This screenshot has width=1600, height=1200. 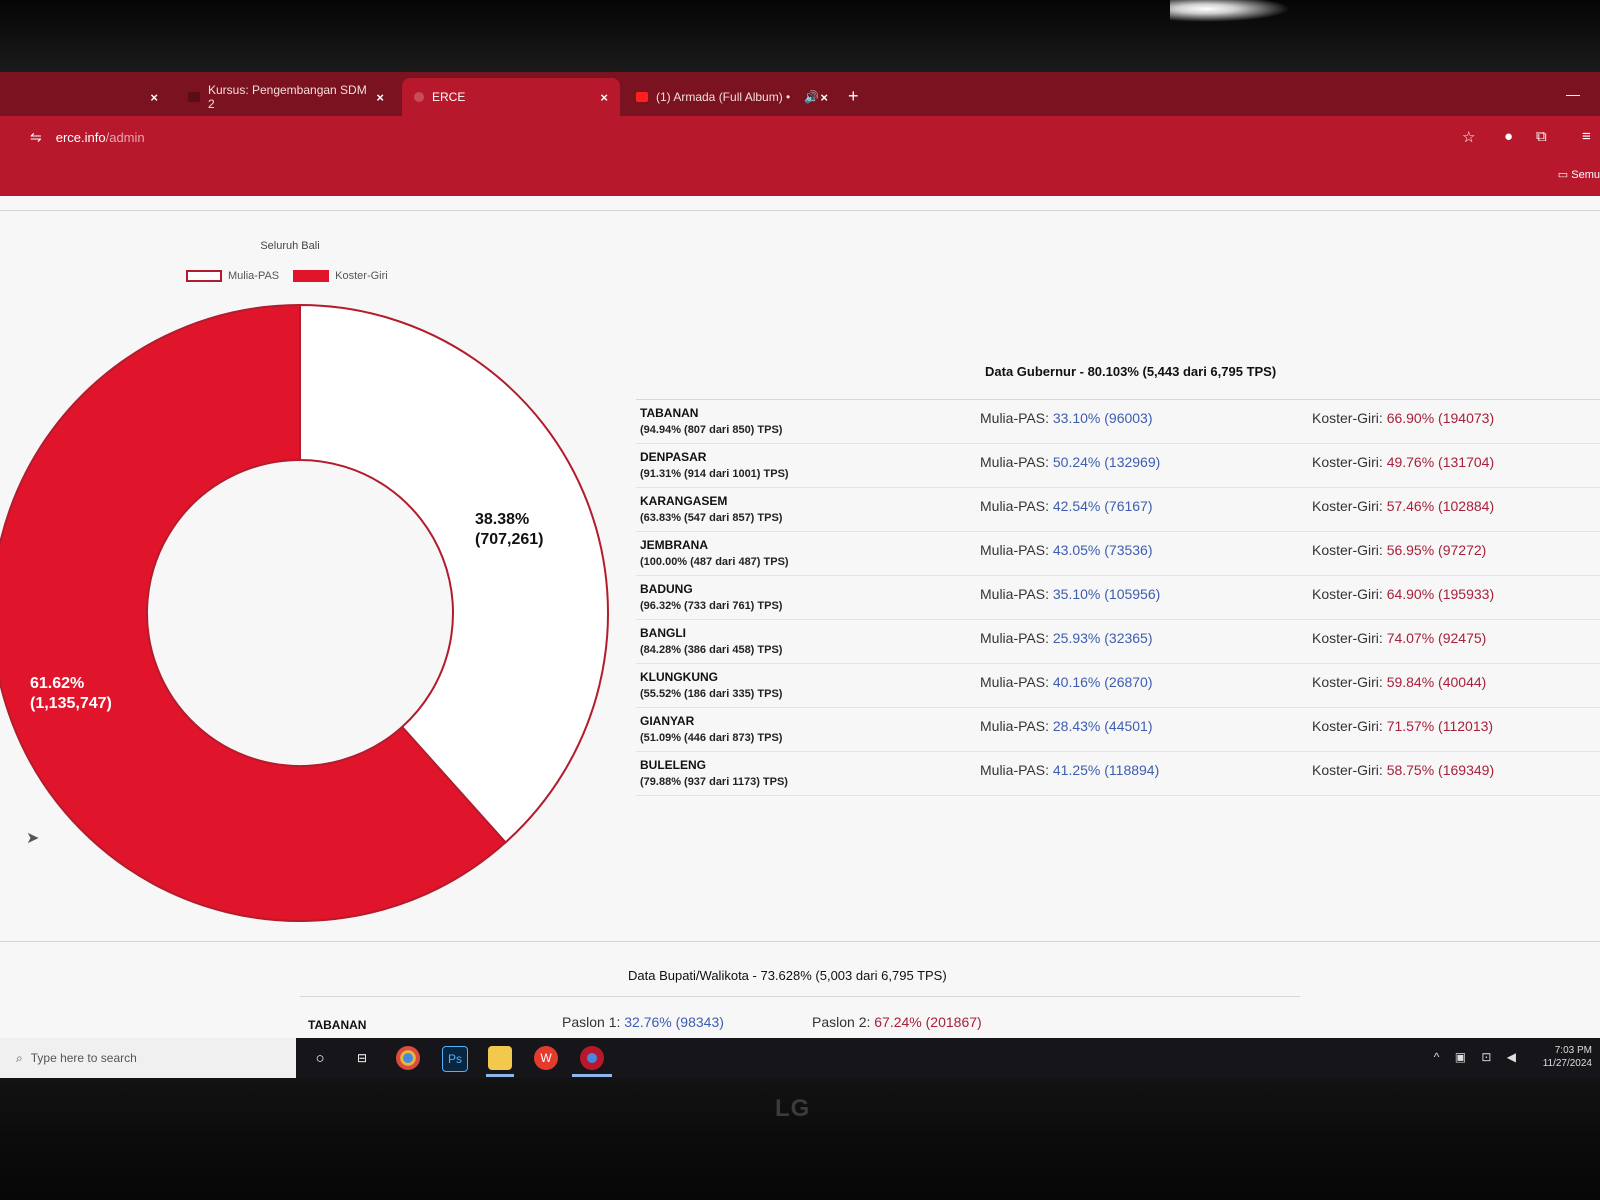 What do you see at coordinates (33, 838) in the screenshot?
I see `mouse-cursor-icon: ➤` at bounding box center [33, 838].